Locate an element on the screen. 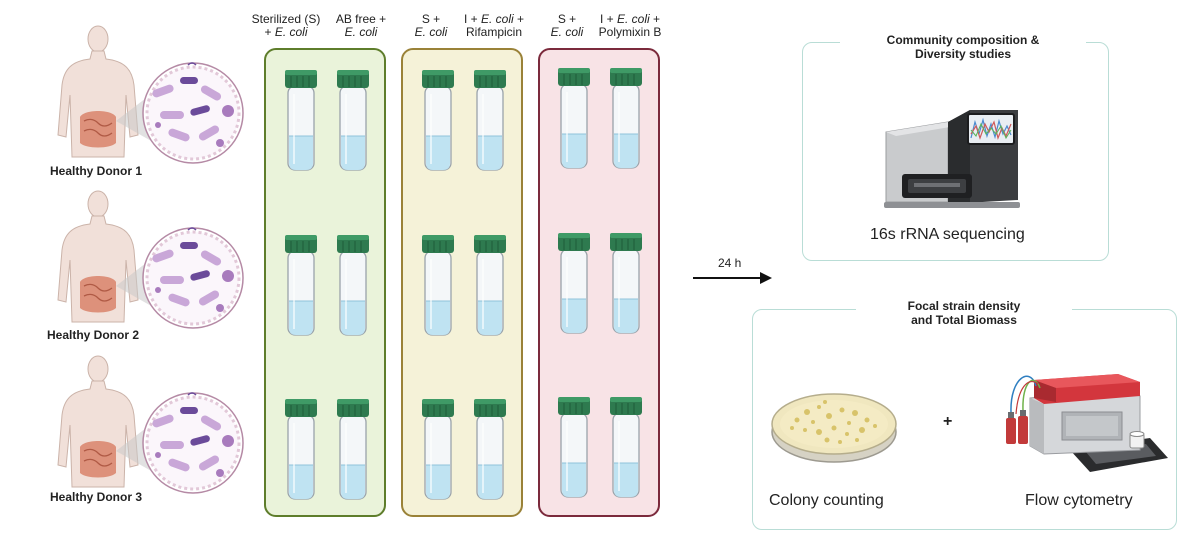 Image resolution: width=1193 pixels, height=542 pixels. flow-cytometer-icon is located at coordinates (1087, 423).